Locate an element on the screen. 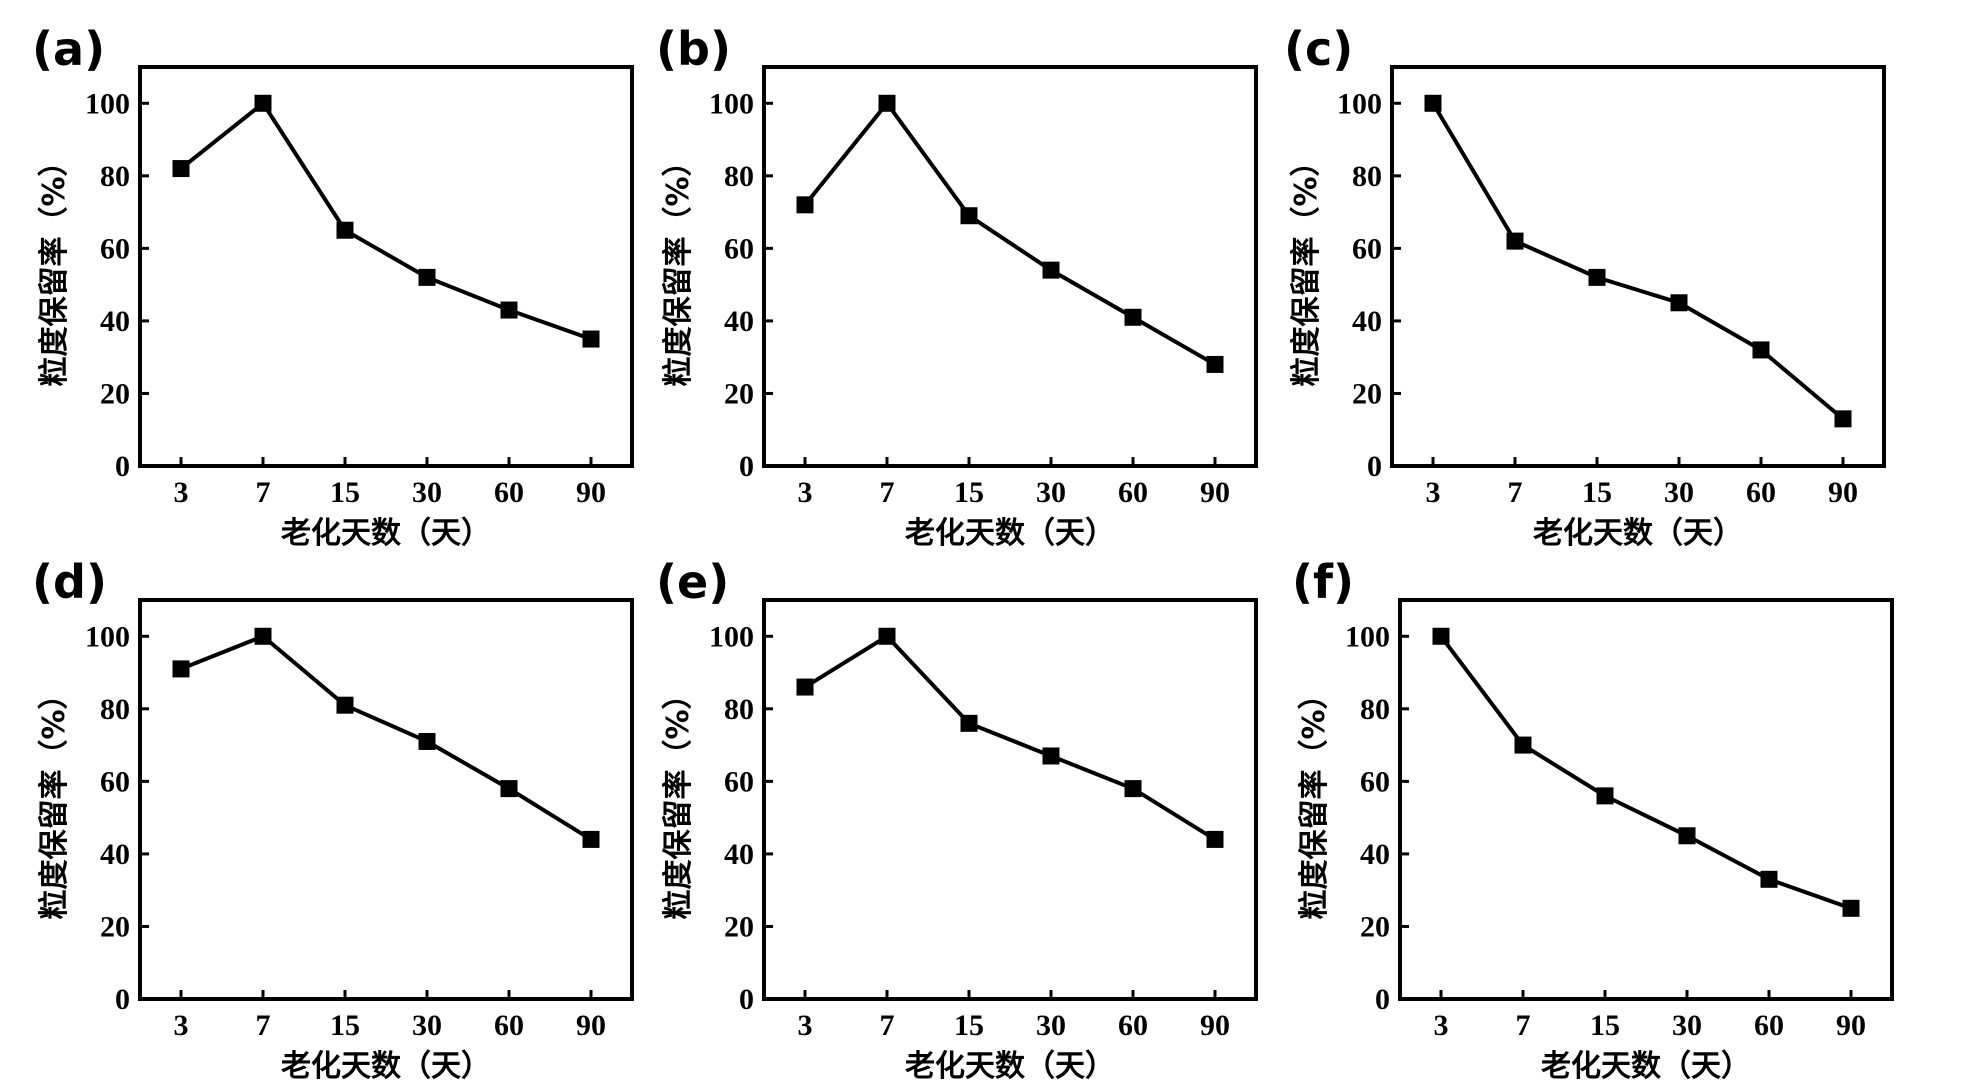 The image size is (1985, 1086). panel-letter: (d) is located at coordinates (69, 582).